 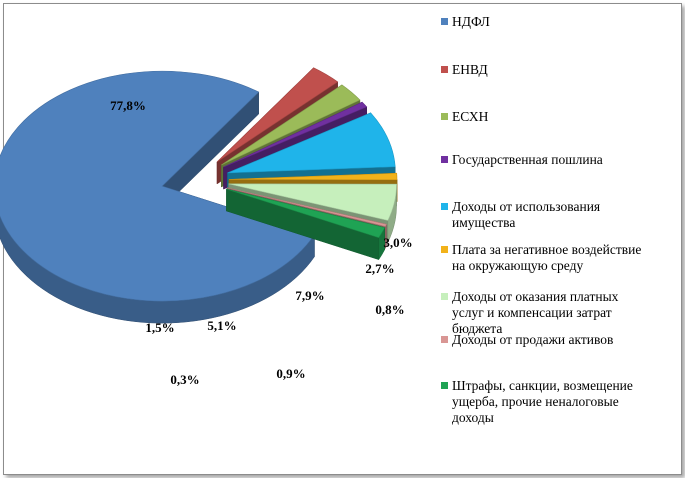 I want to click on slice-percentage-label: 7,9%, so click(x=309, y=295).